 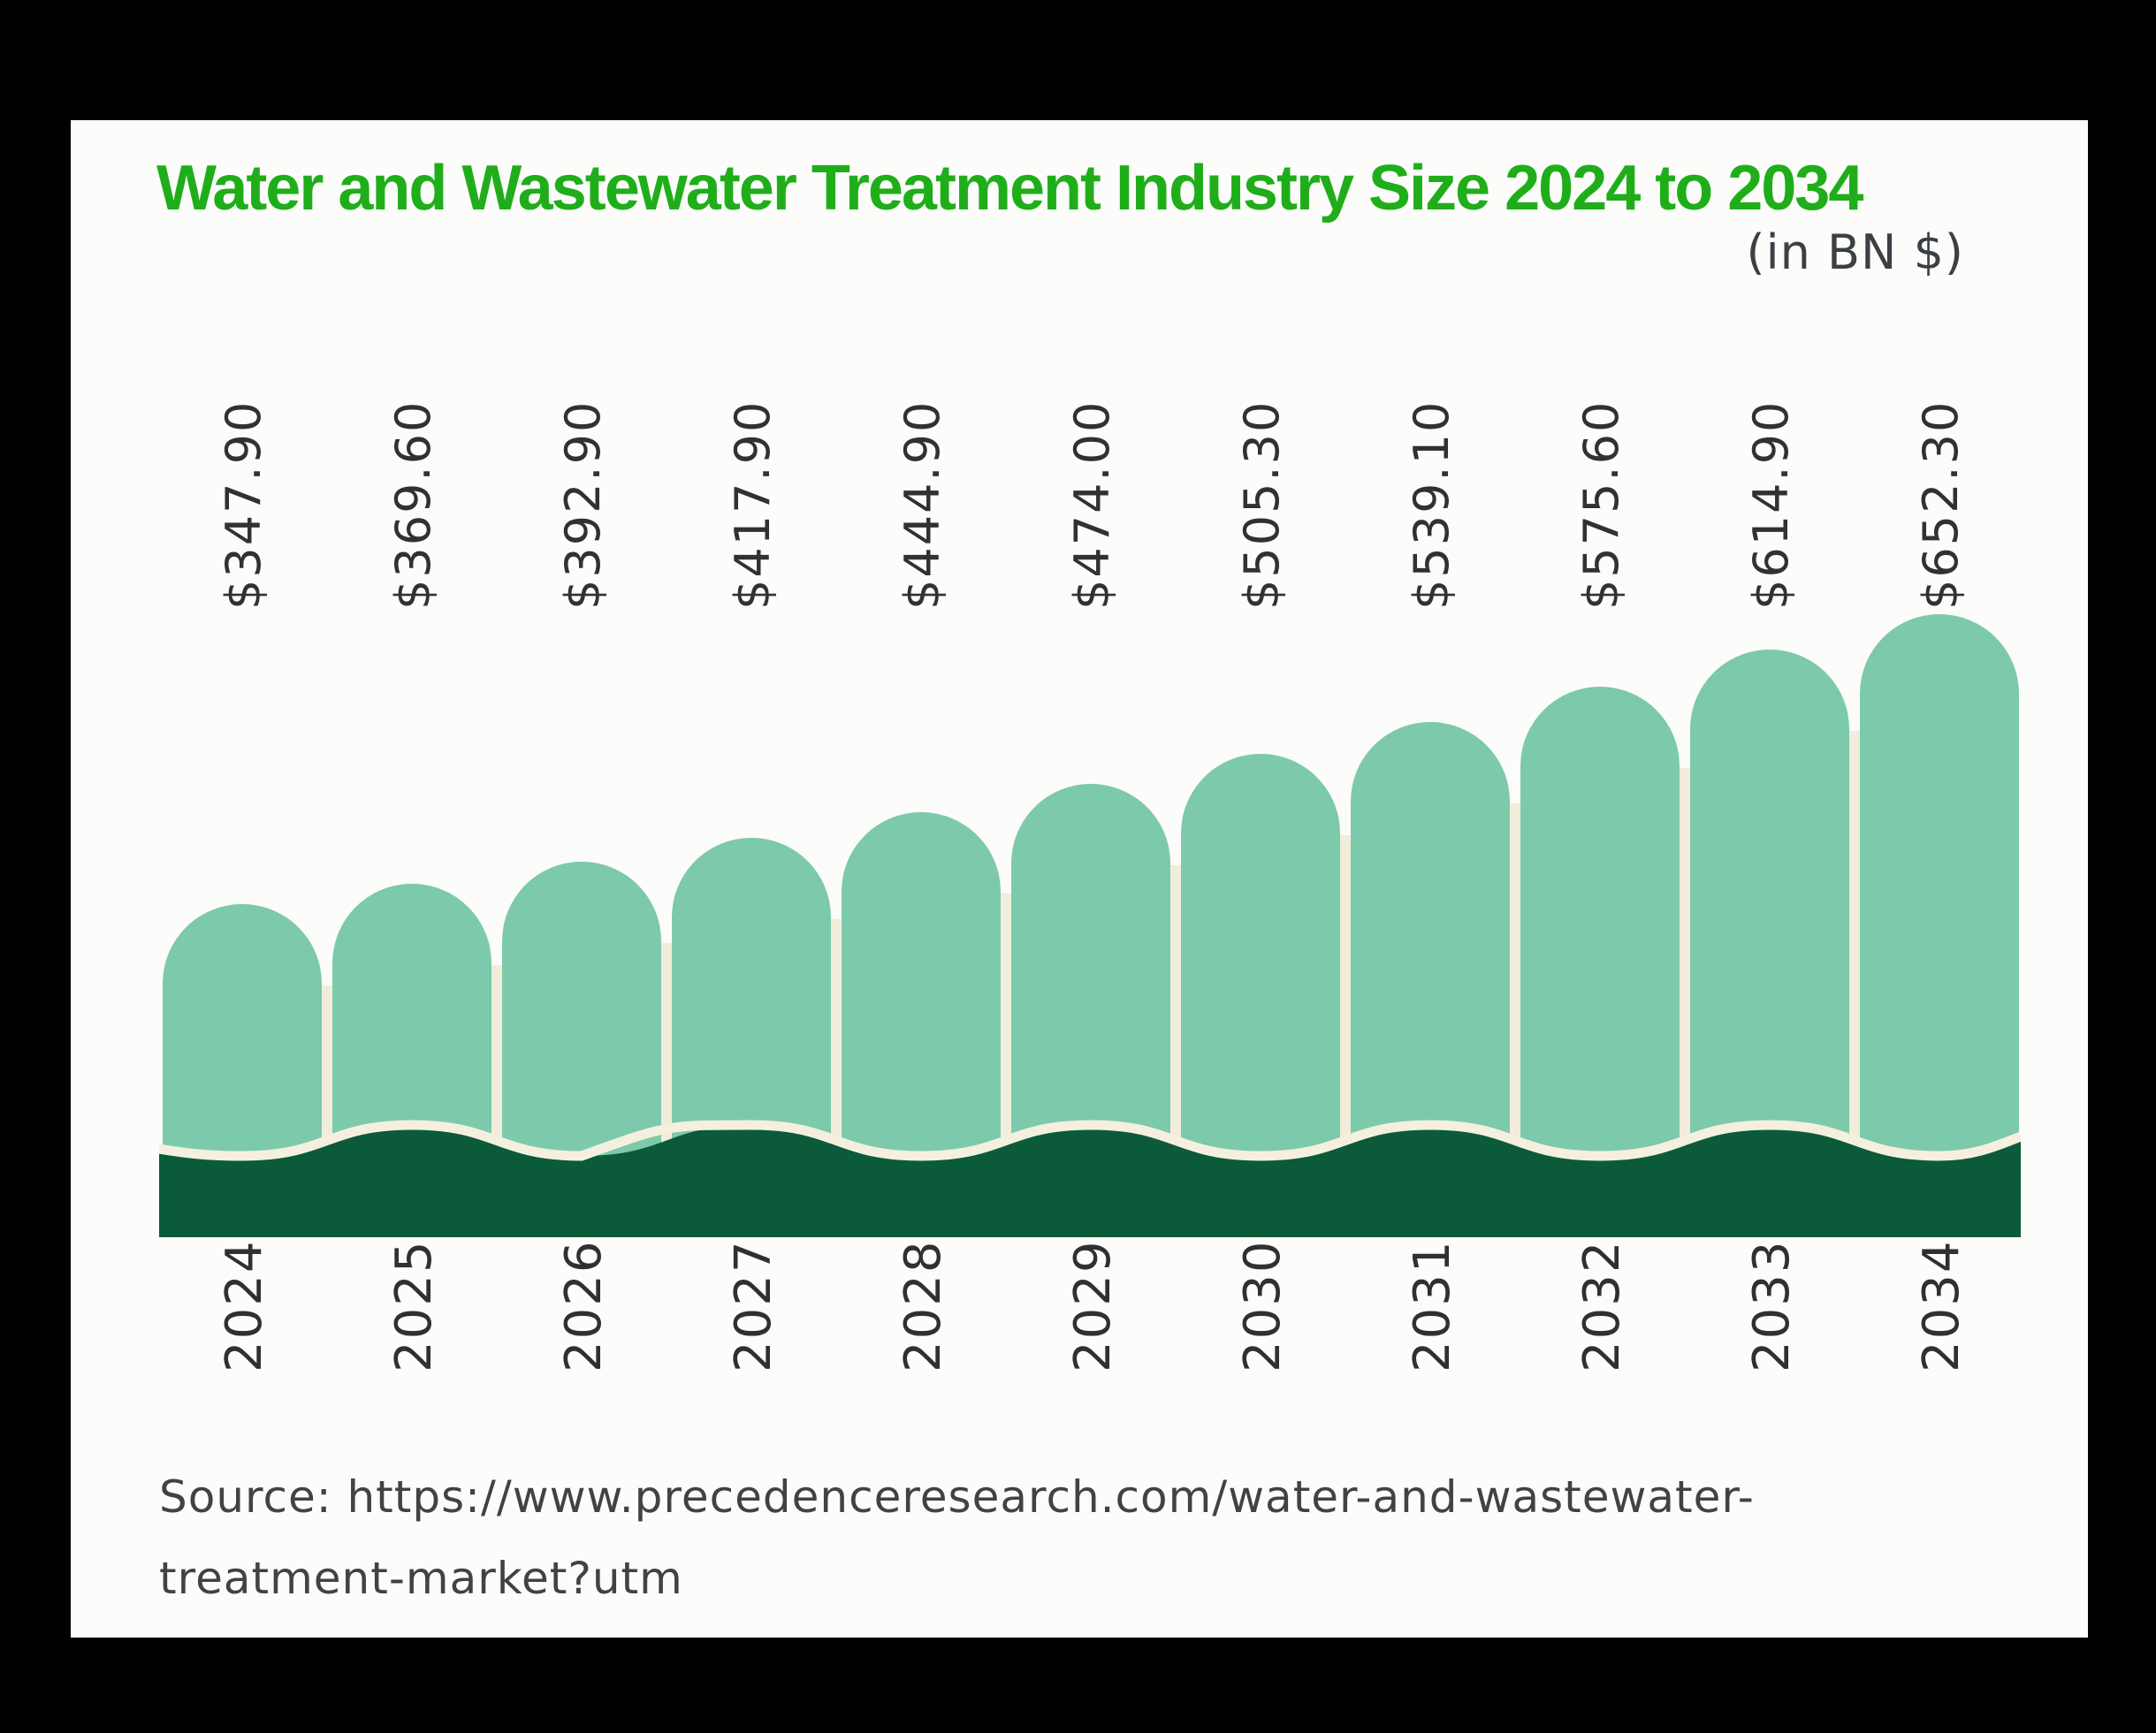 I want to click on bar-2034, so click(x=1939, y=921).